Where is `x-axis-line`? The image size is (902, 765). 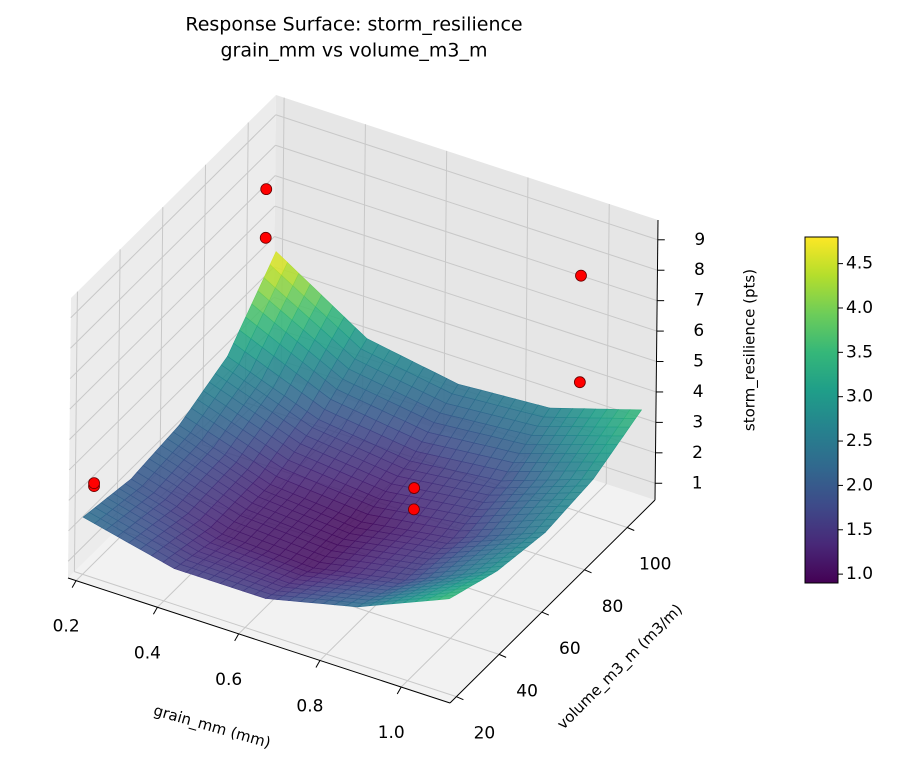 x-axis-line is located at coordinates (259, 640).